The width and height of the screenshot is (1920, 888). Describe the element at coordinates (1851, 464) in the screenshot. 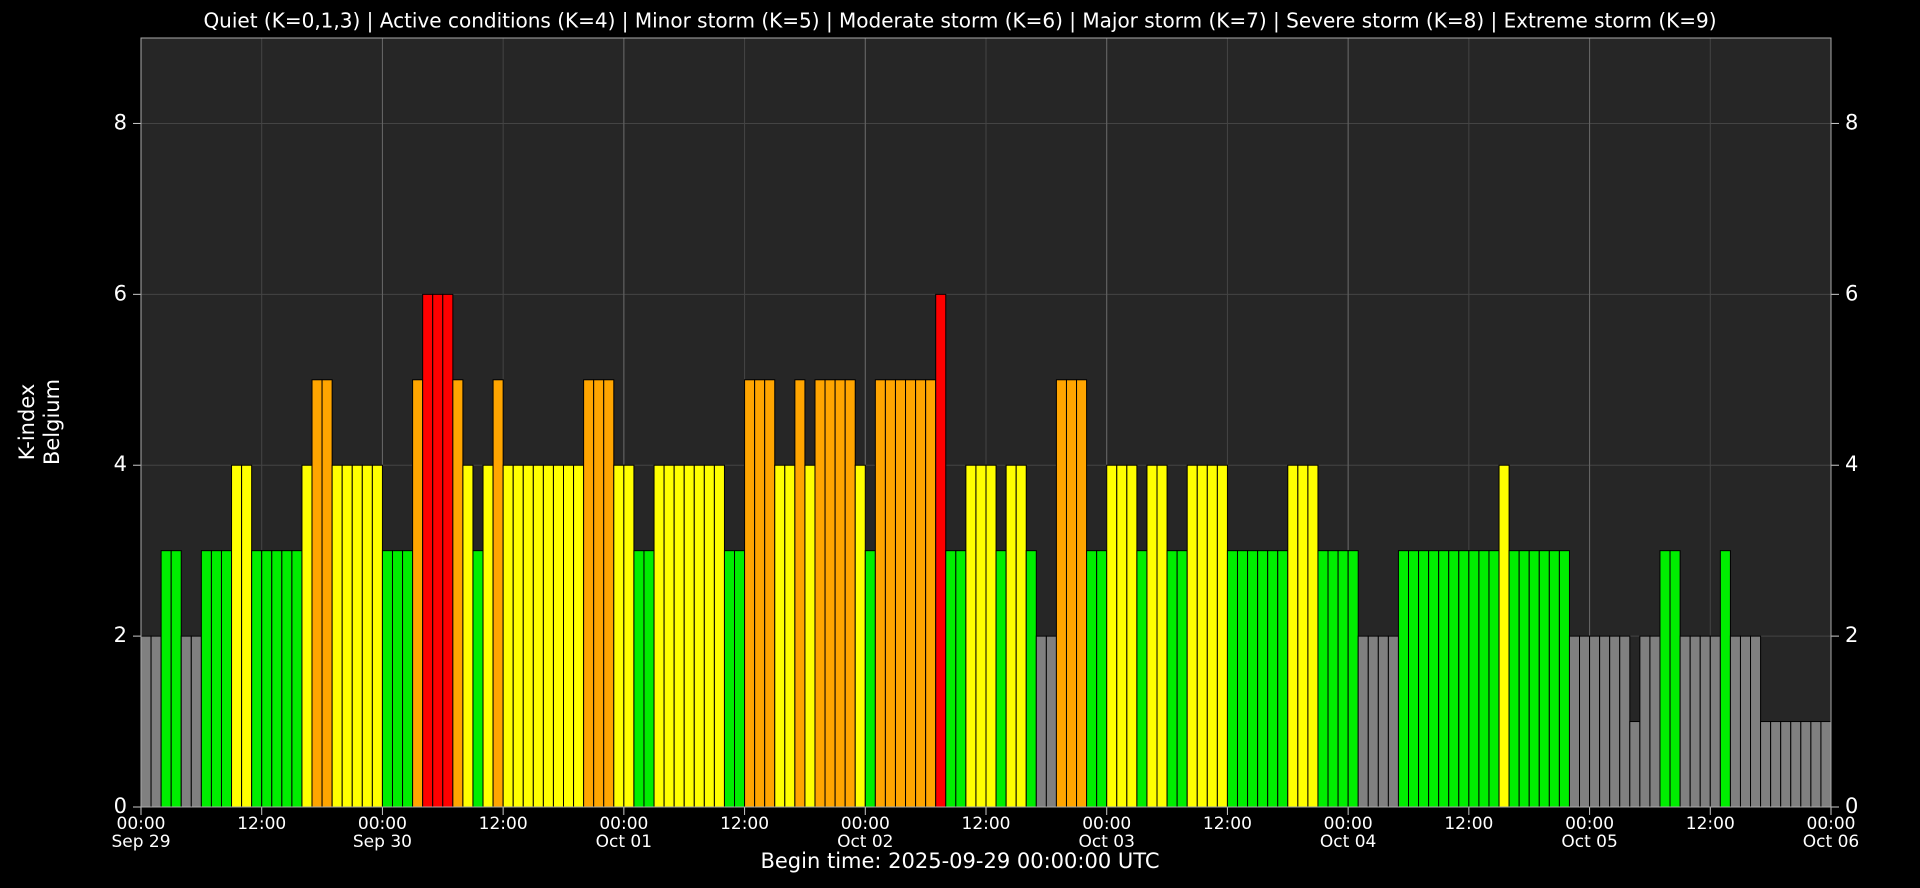

I see `y-tick-label: 4` at that location.